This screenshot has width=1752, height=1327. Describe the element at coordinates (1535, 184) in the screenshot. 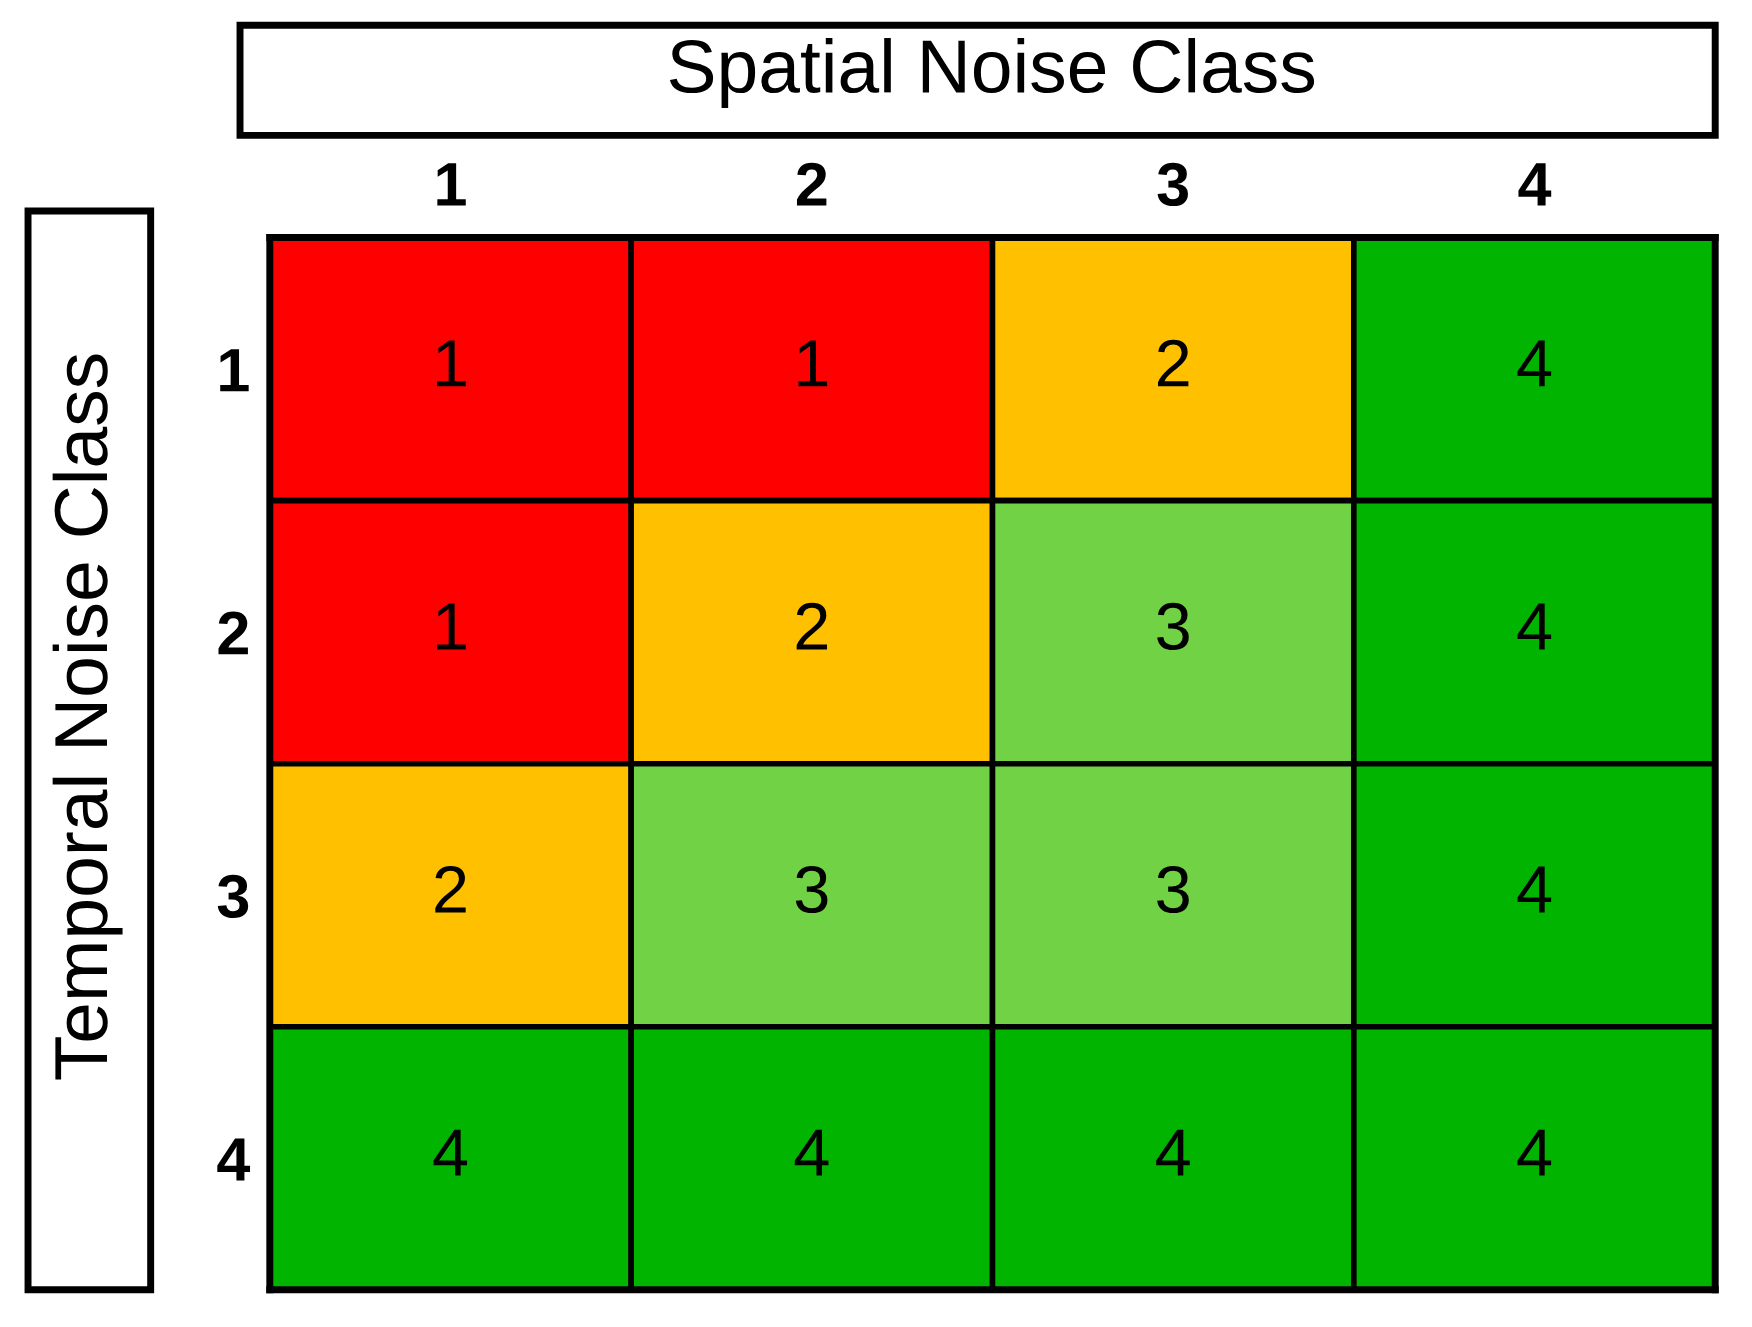

I see `x-tick-label: 4` at that location.